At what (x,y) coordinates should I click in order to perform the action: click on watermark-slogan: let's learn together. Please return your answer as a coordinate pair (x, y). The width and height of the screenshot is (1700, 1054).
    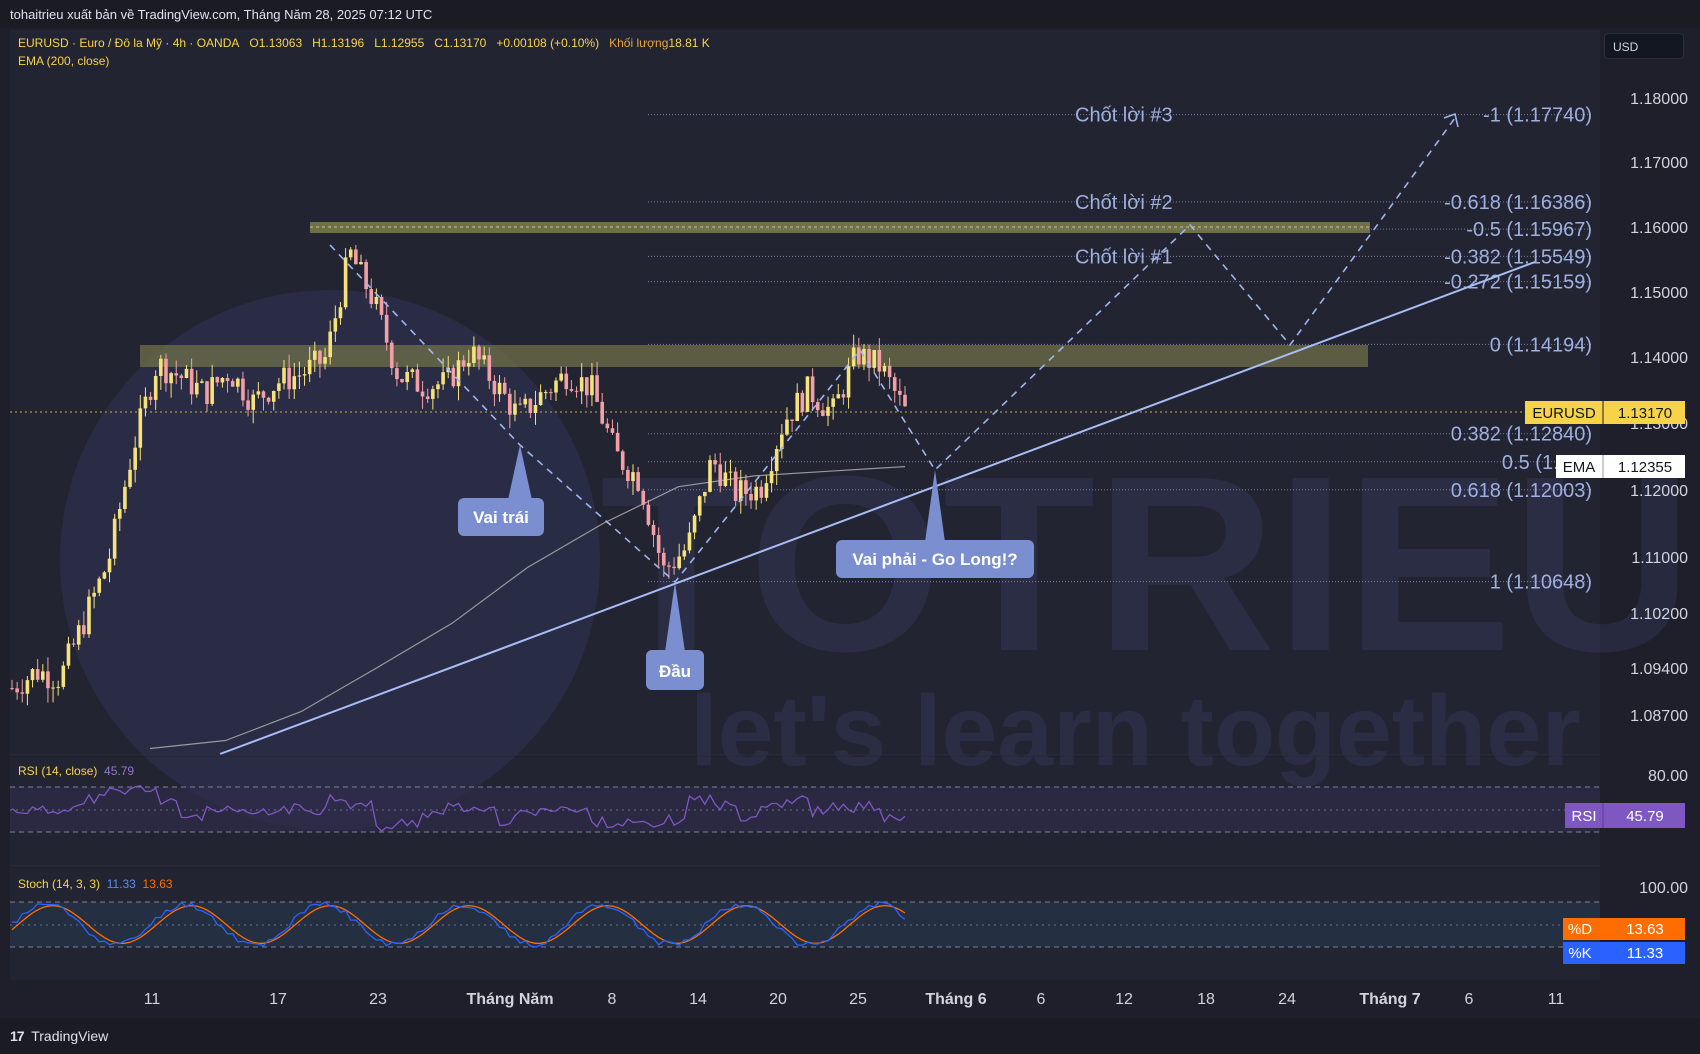
    Looking at the image, I should click on (1135, 731).